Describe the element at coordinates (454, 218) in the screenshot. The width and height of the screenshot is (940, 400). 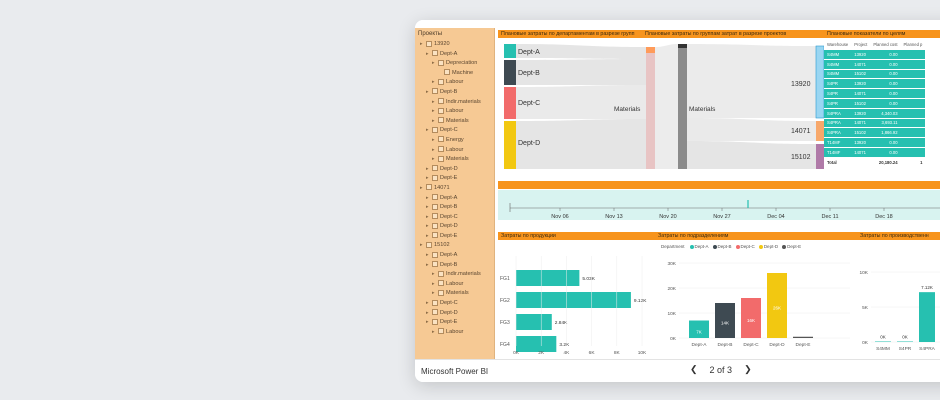
I see `tree-item: ▸ Dept-C` at that location.